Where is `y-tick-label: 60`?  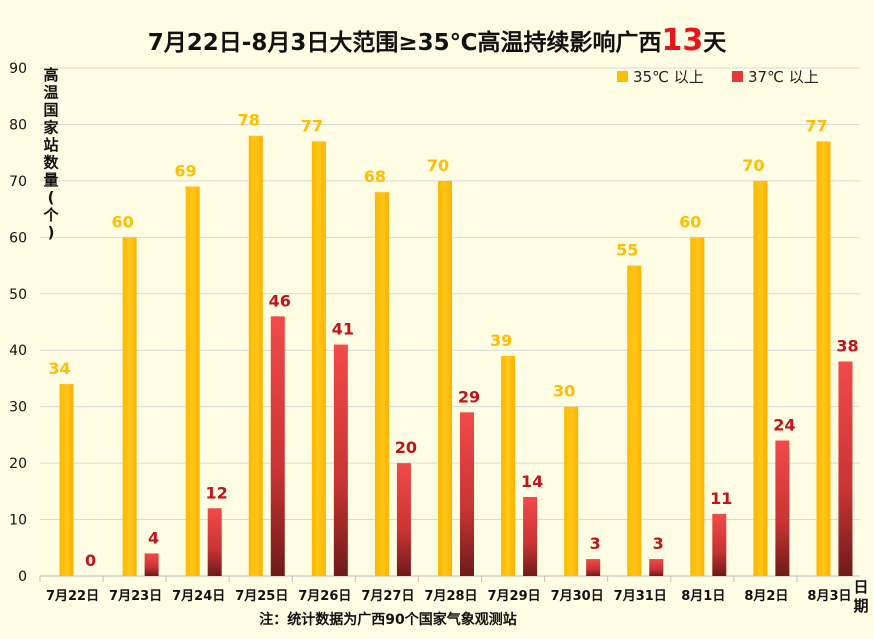 y-tick-label: 60 is located at coordinates (18, 238).